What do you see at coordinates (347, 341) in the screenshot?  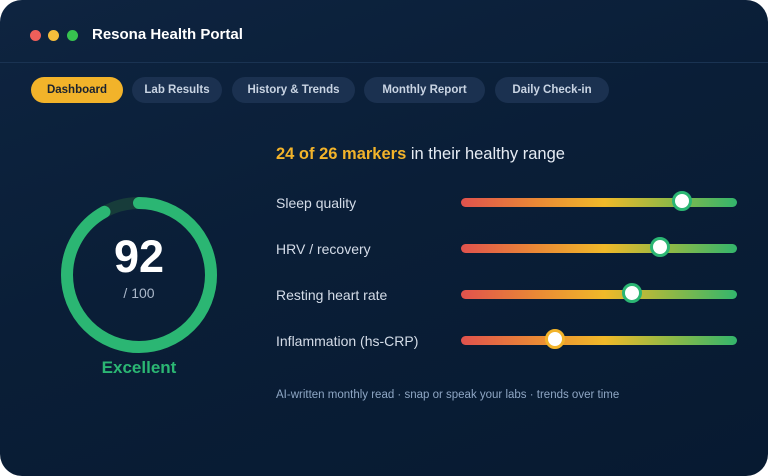 I see `metric-label-inflammation: Inflammation (hs-CRP)` at bounding box center [347, 341].